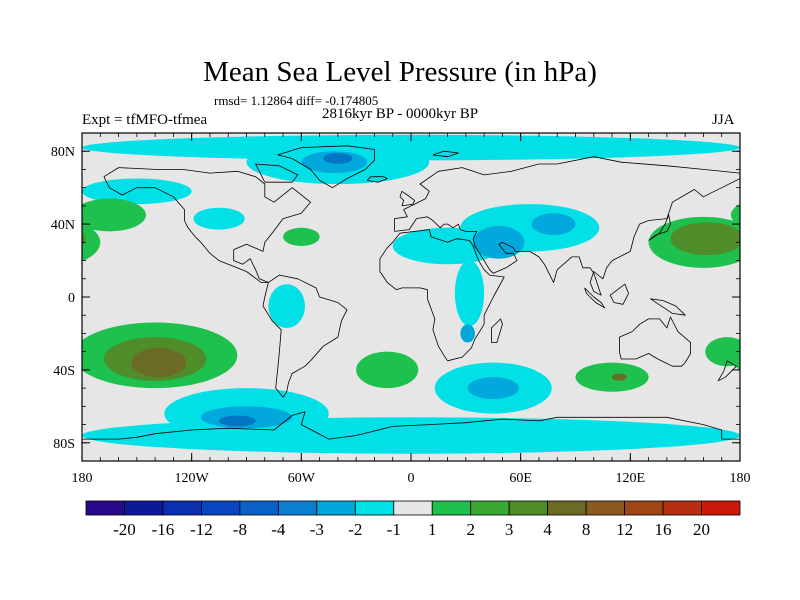 Image resolution: width=800 pixels, height=600 pixels. I want to click on anomaly-south-atlantic-high, so click(387, 370).